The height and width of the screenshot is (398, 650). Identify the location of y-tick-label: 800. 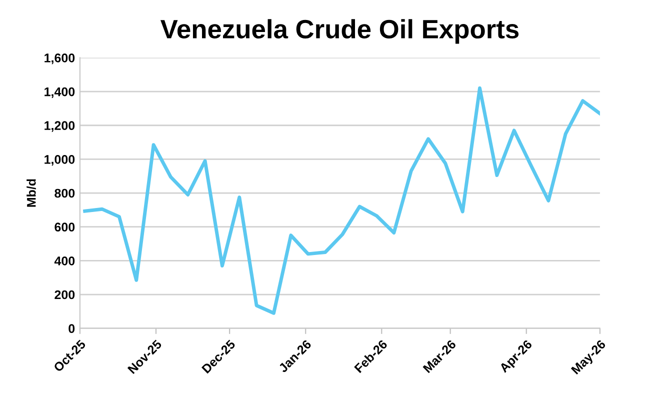
(64, 193).